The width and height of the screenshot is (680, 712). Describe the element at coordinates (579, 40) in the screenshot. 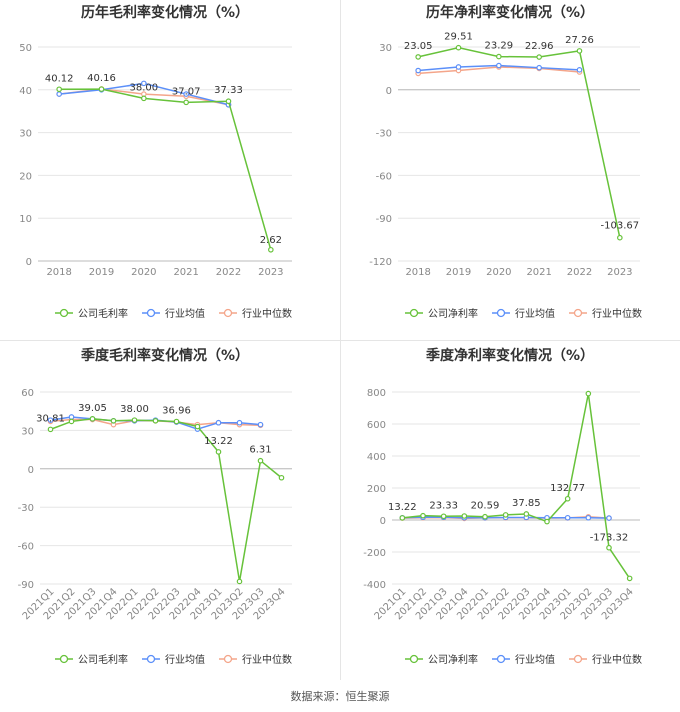

I see `data-label: 27.26` at that location.